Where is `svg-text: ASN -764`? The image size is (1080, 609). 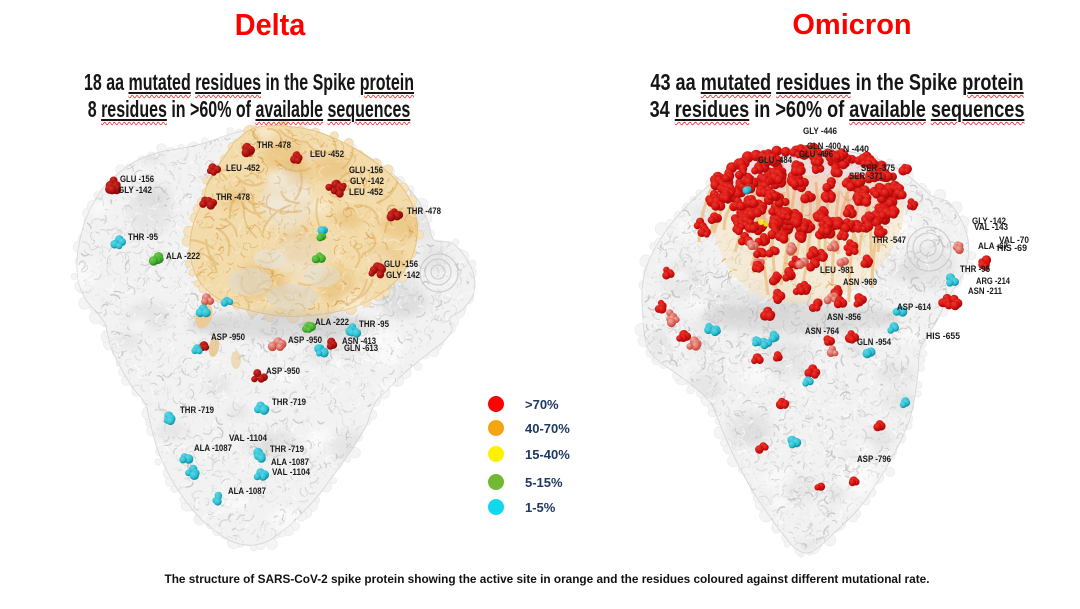 svg-text: ASN -764 is located at coordinates (822, 331).